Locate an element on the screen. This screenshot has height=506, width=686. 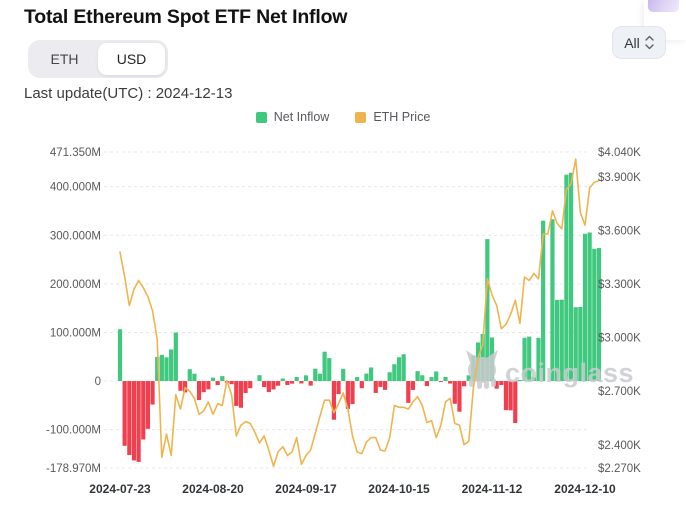
toggle-option-eth: ETH is located at coordinates (64, 59).